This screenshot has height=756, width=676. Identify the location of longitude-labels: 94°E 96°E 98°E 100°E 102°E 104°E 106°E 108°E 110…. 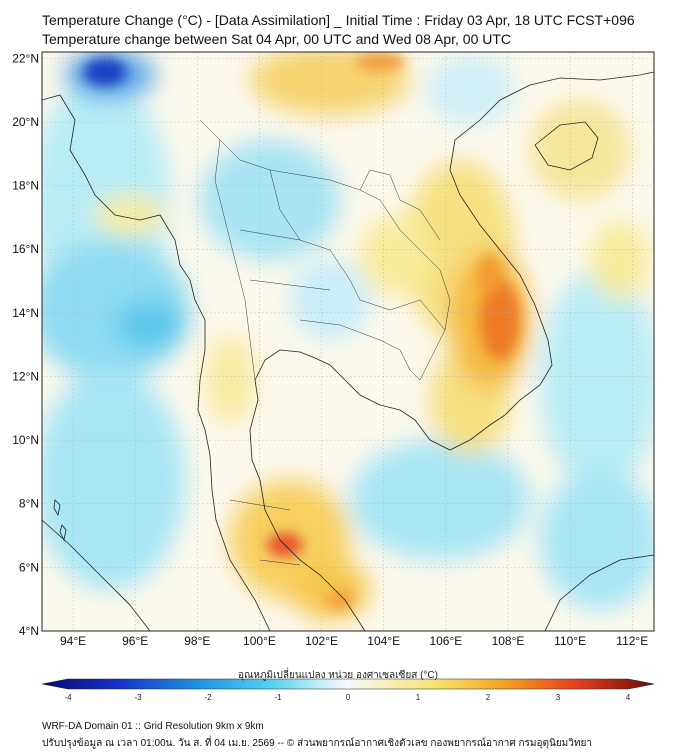
(354, 641).